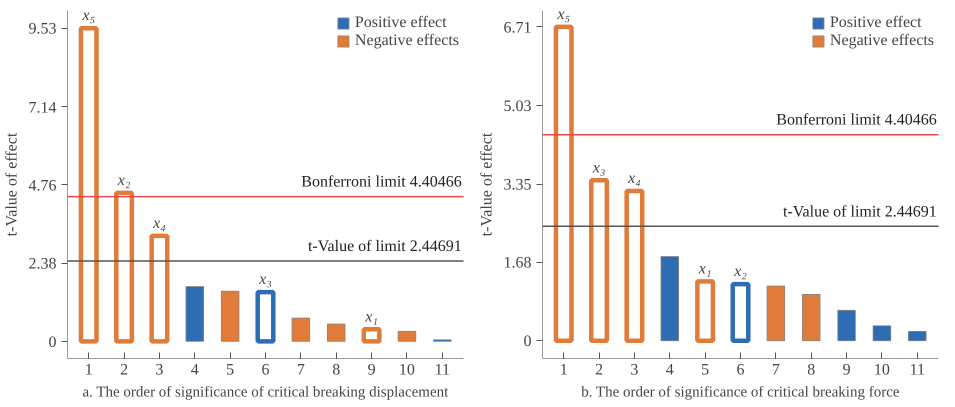 The height and width of the screenshot is (407, 955). I want to click on y-tick-label: 3.35, so click(518, 185).